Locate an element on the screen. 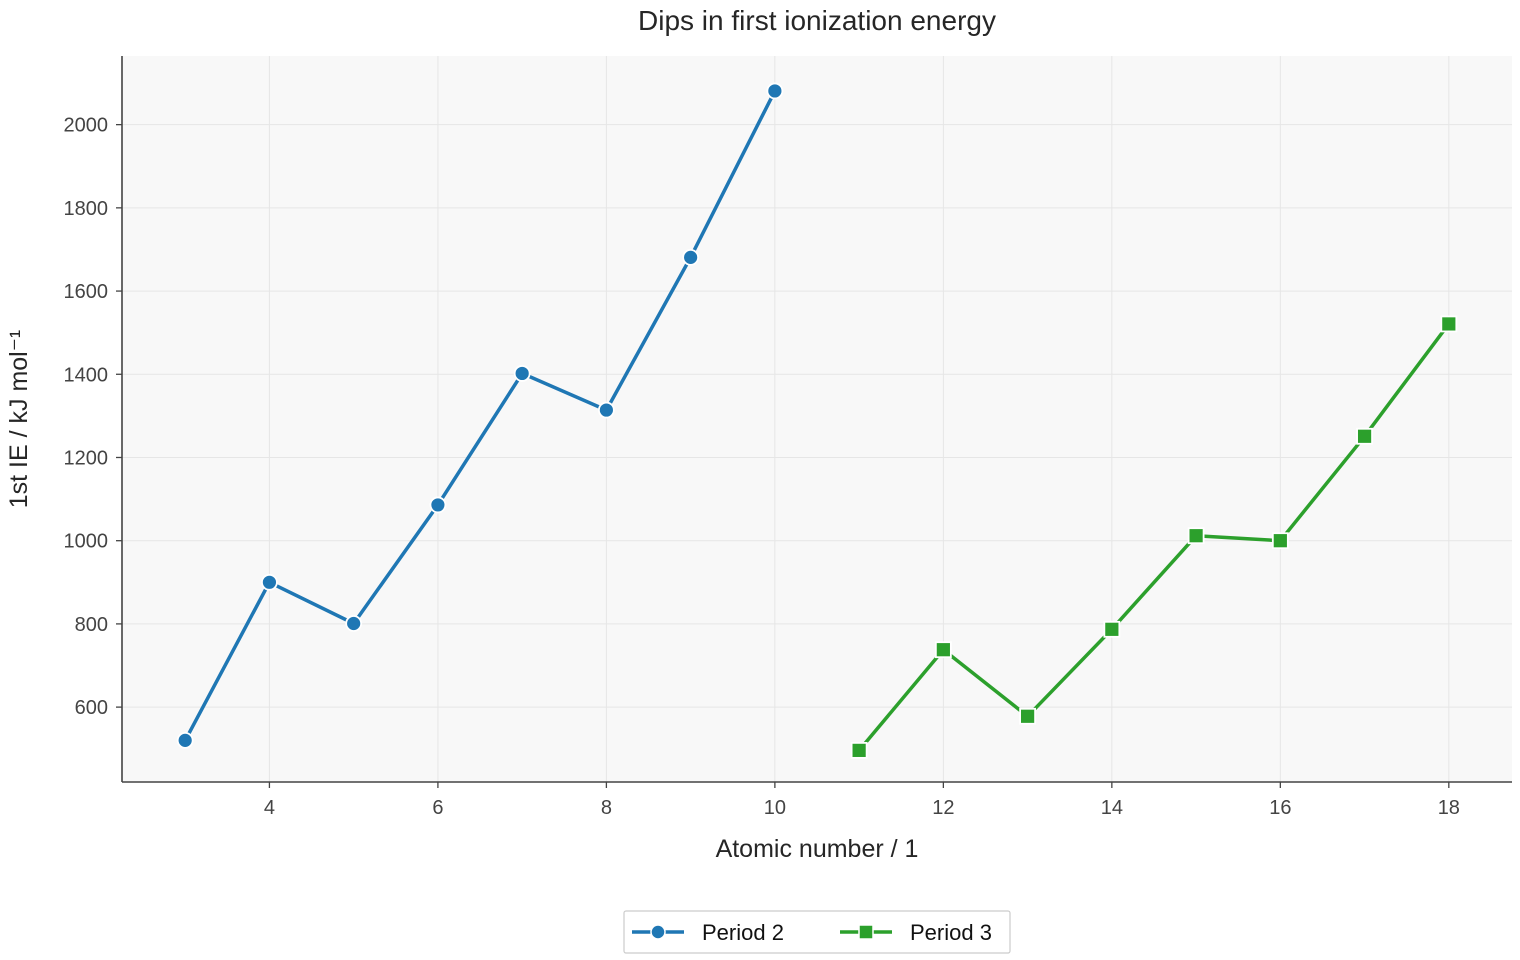 The width and height of the screenshot is (1520, 960). legend-items: Period 2 Period 3 is located at coordinates (812, 932).